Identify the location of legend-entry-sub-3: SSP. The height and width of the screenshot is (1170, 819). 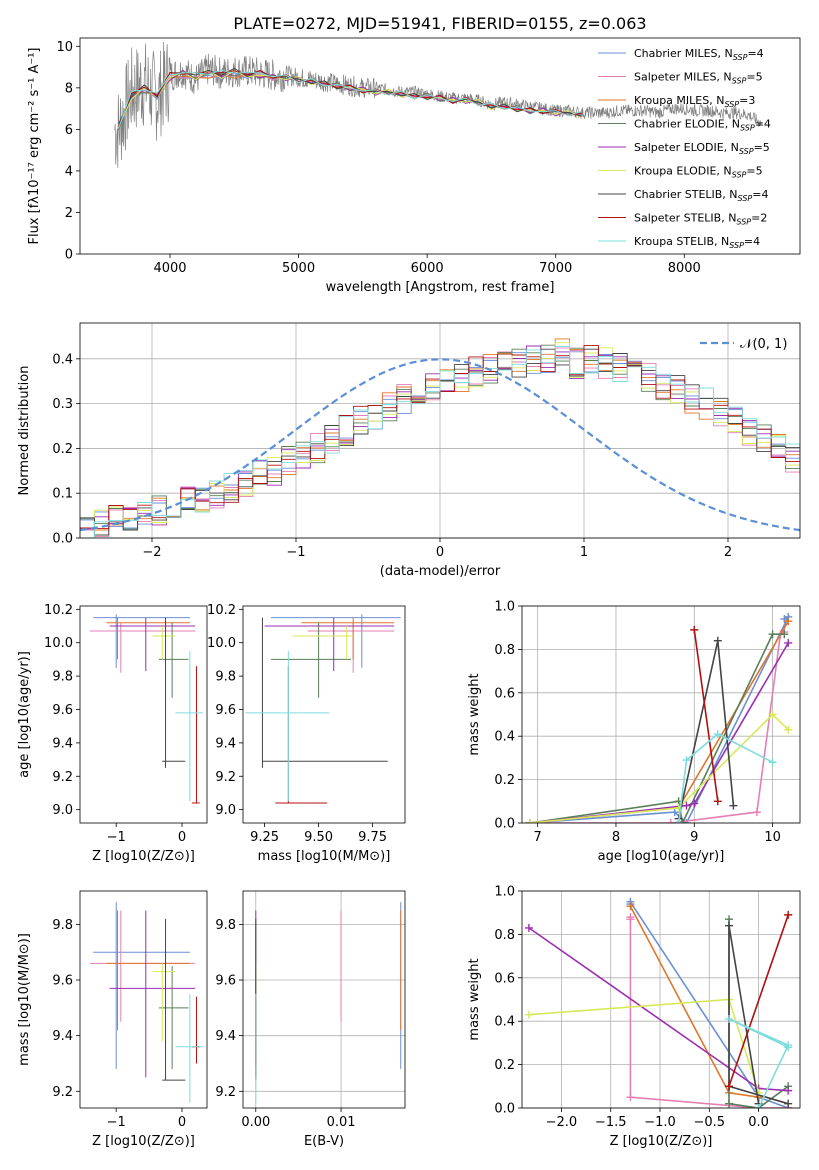
(747, 128).